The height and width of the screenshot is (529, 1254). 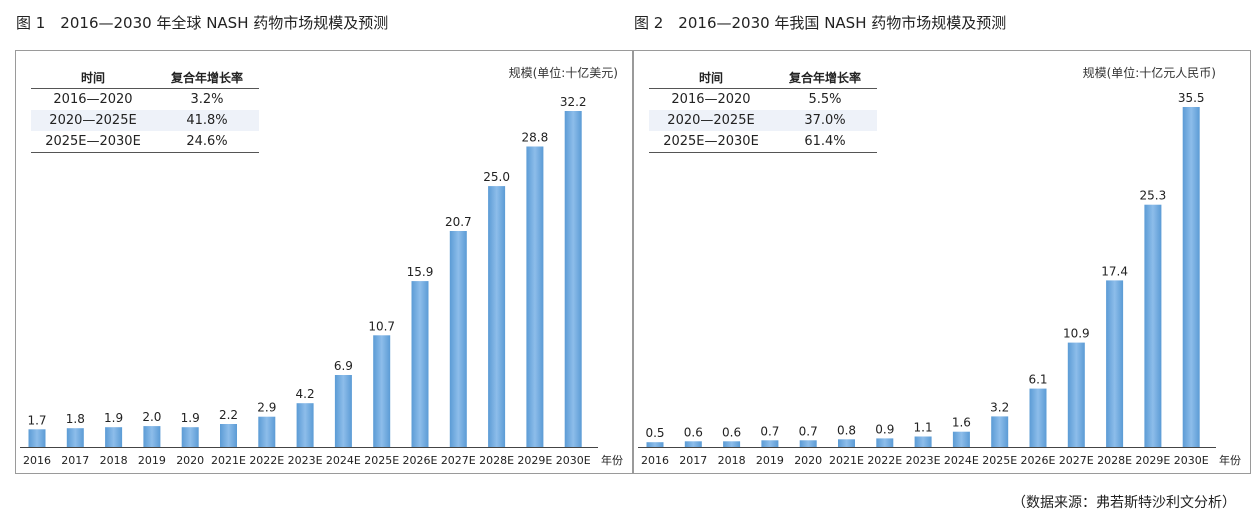 What do you see at coordinates (36, 420) in the screenshot?
I see `data-label: 1.7` at bounding box center [36, 420].